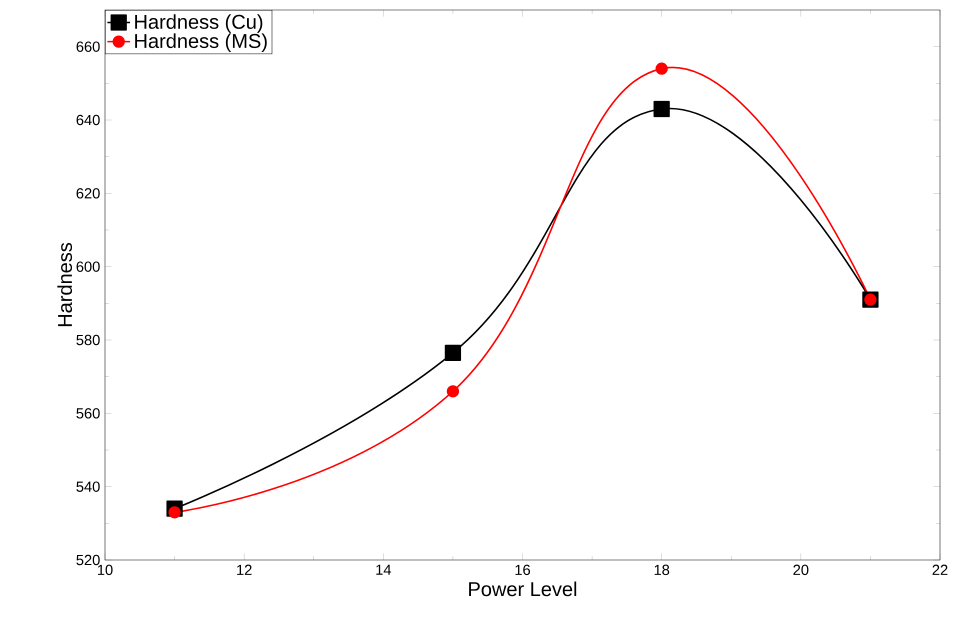  Describe the element at coordinates (105, 570) in the screenshot. I see `x-tick-label: 10` at that location.